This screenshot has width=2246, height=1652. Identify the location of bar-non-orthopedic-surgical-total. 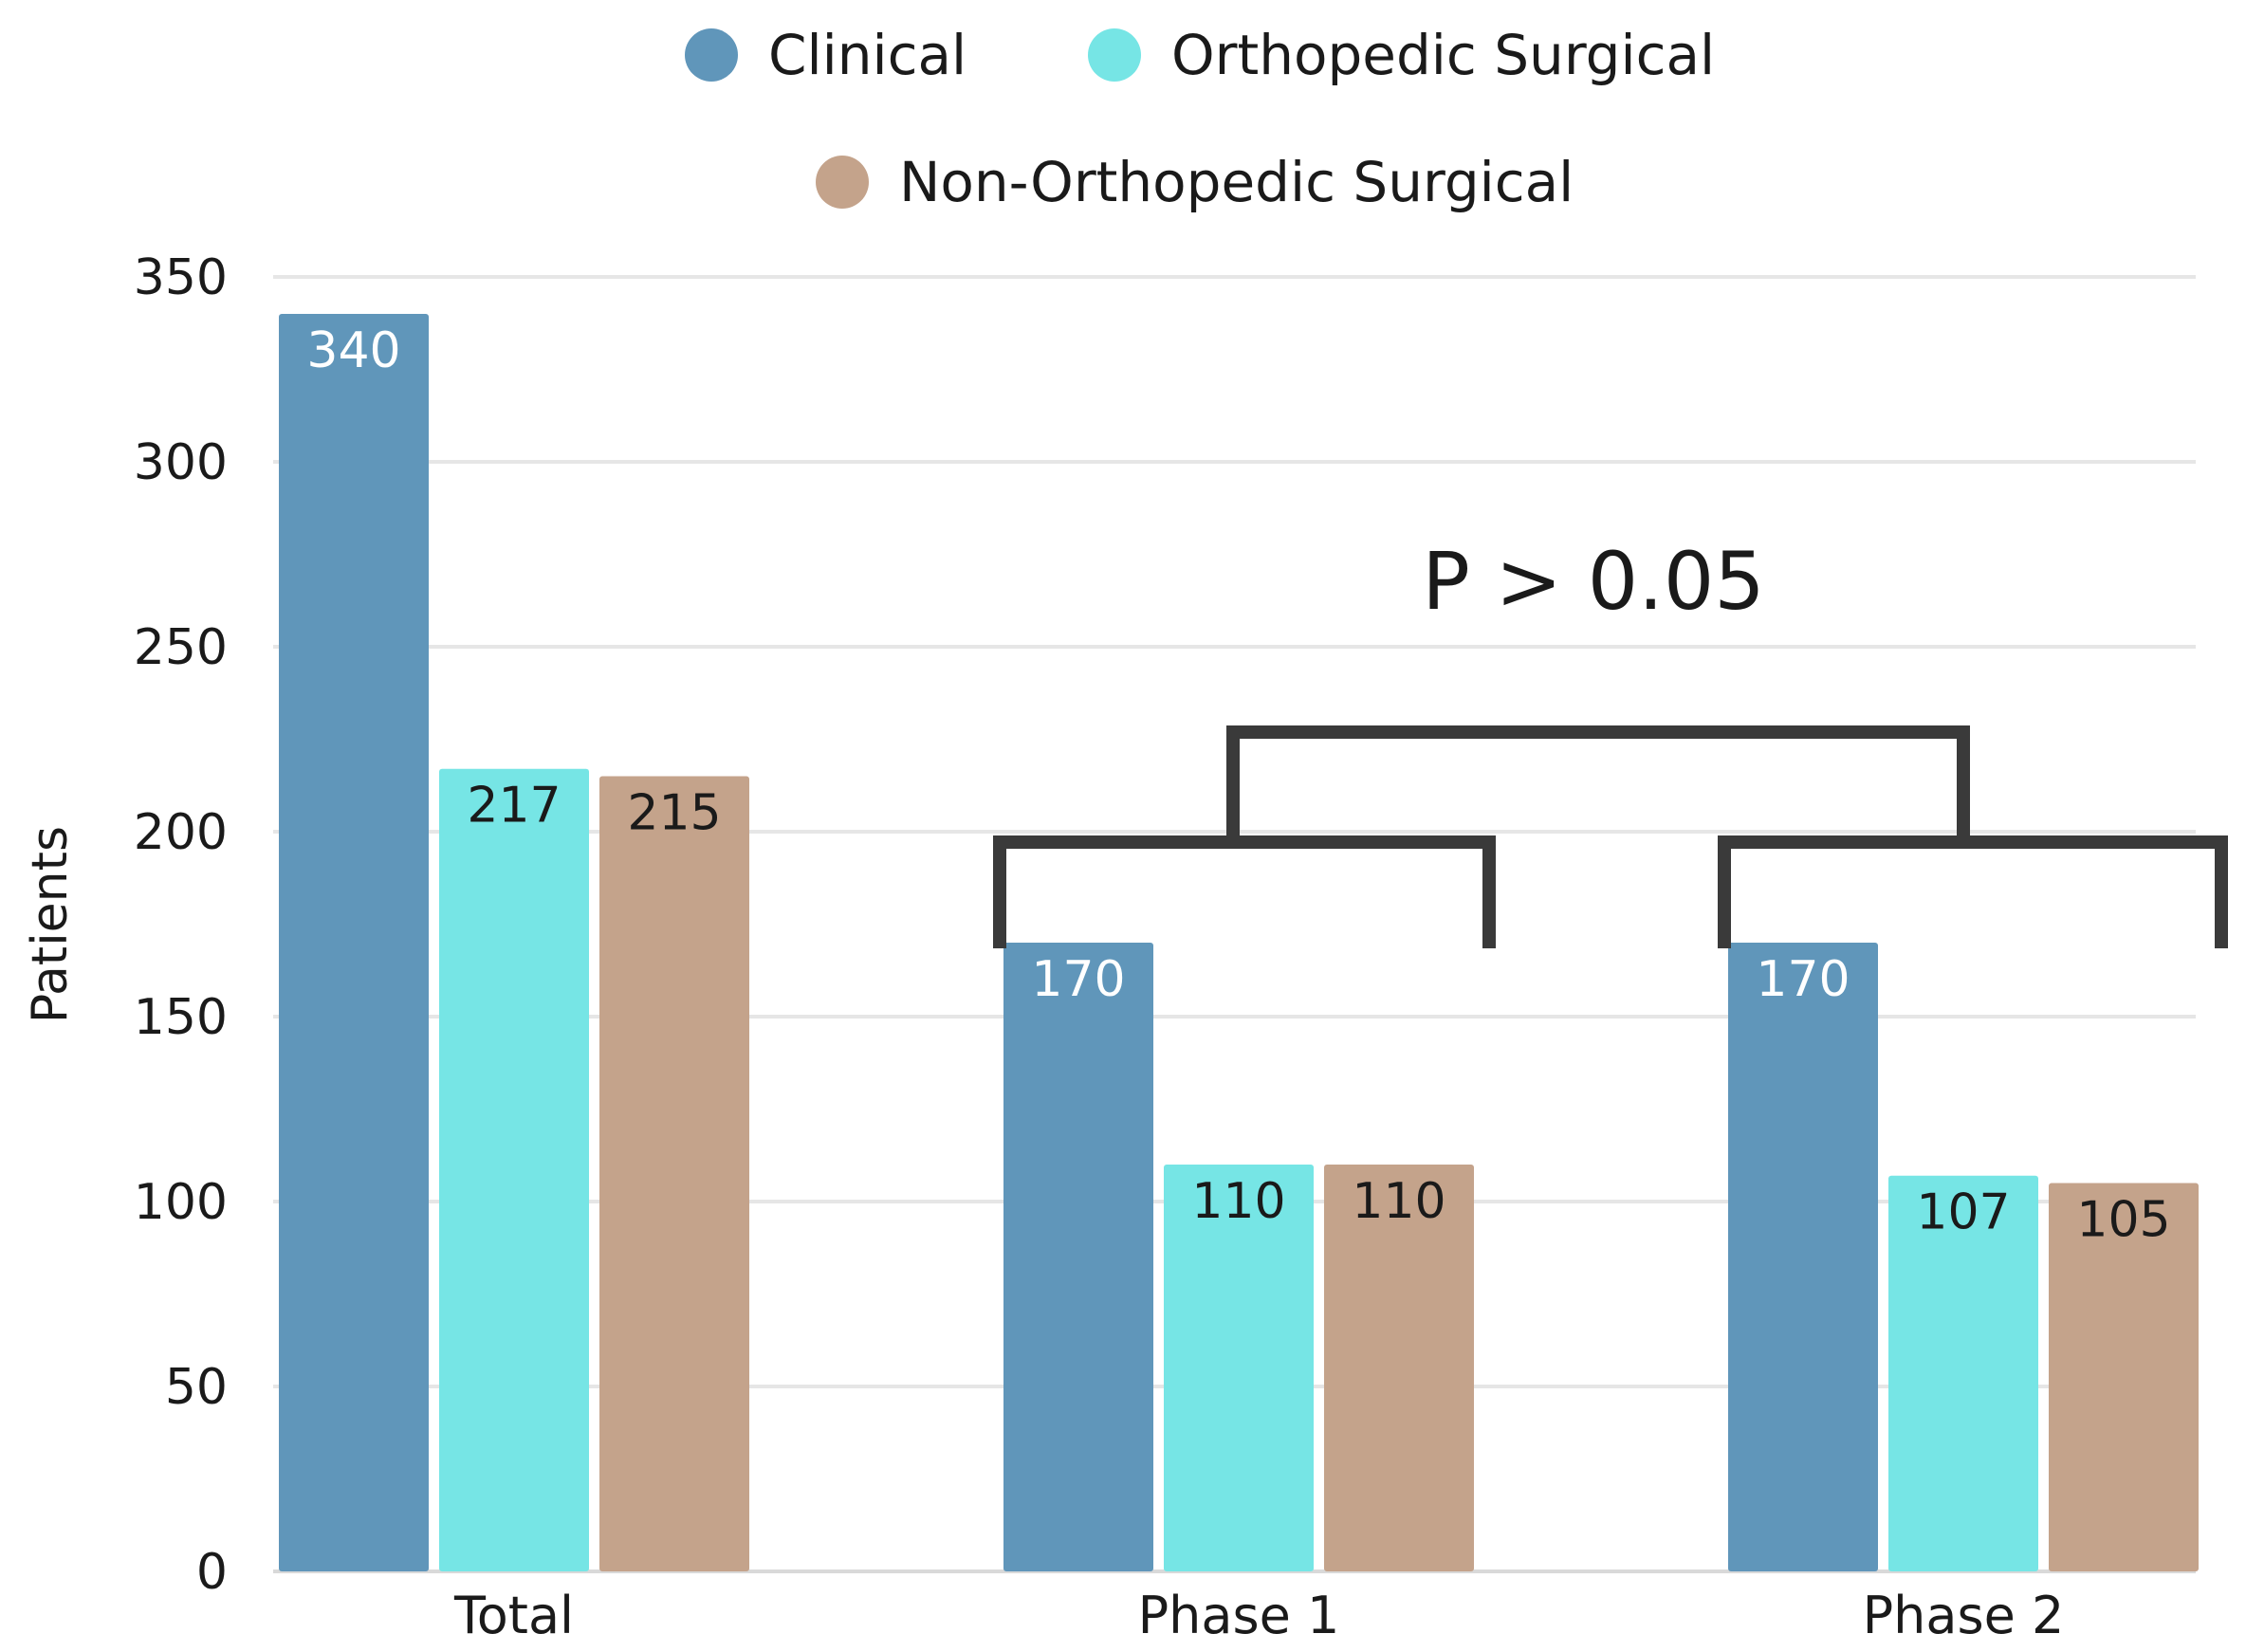
(674, 1173).